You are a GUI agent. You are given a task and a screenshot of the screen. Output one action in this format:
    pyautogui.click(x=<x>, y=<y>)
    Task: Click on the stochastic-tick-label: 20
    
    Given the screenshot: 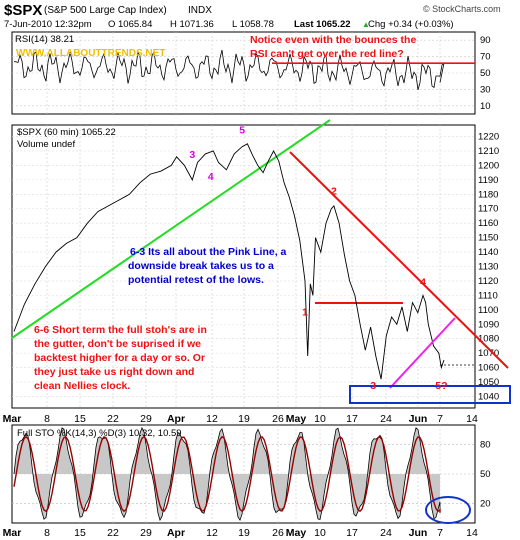 What is the action you would take?
    pyautogui.click(x=485, y=503)
    